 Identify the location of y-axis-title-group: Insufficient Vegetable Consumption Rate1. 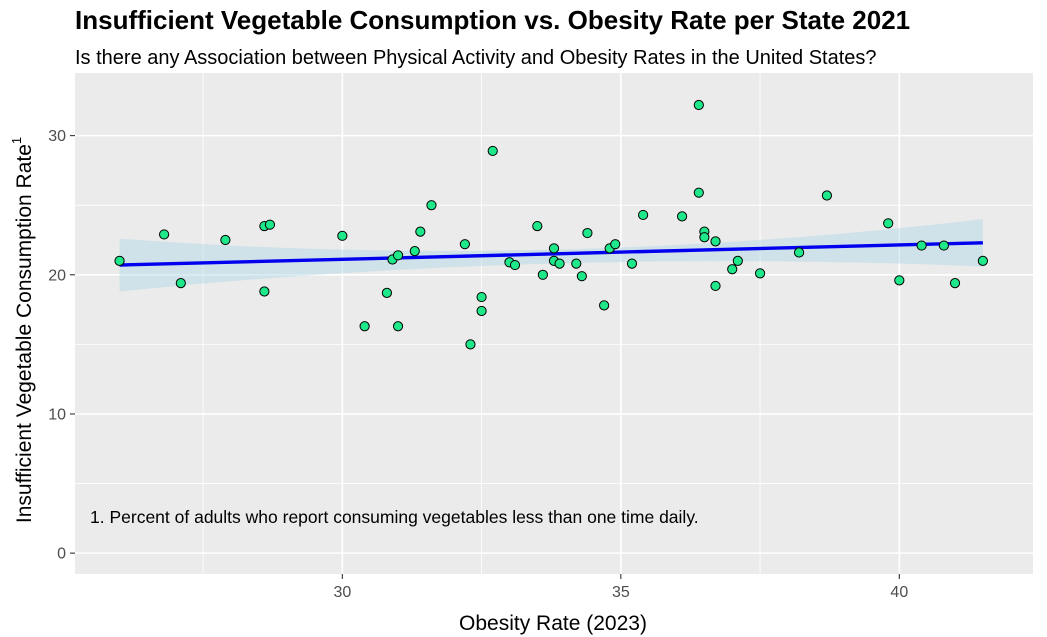
(22, 330).